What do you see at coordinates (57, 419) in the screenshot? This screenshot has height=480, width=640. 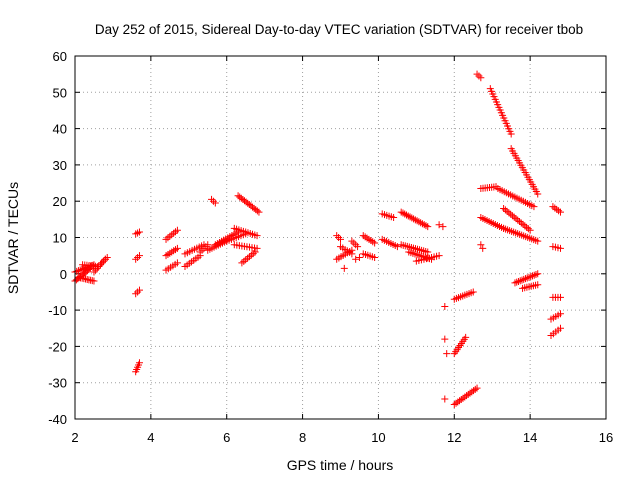 I see `y-tick-label: -40` at bounding box center [57, 419].